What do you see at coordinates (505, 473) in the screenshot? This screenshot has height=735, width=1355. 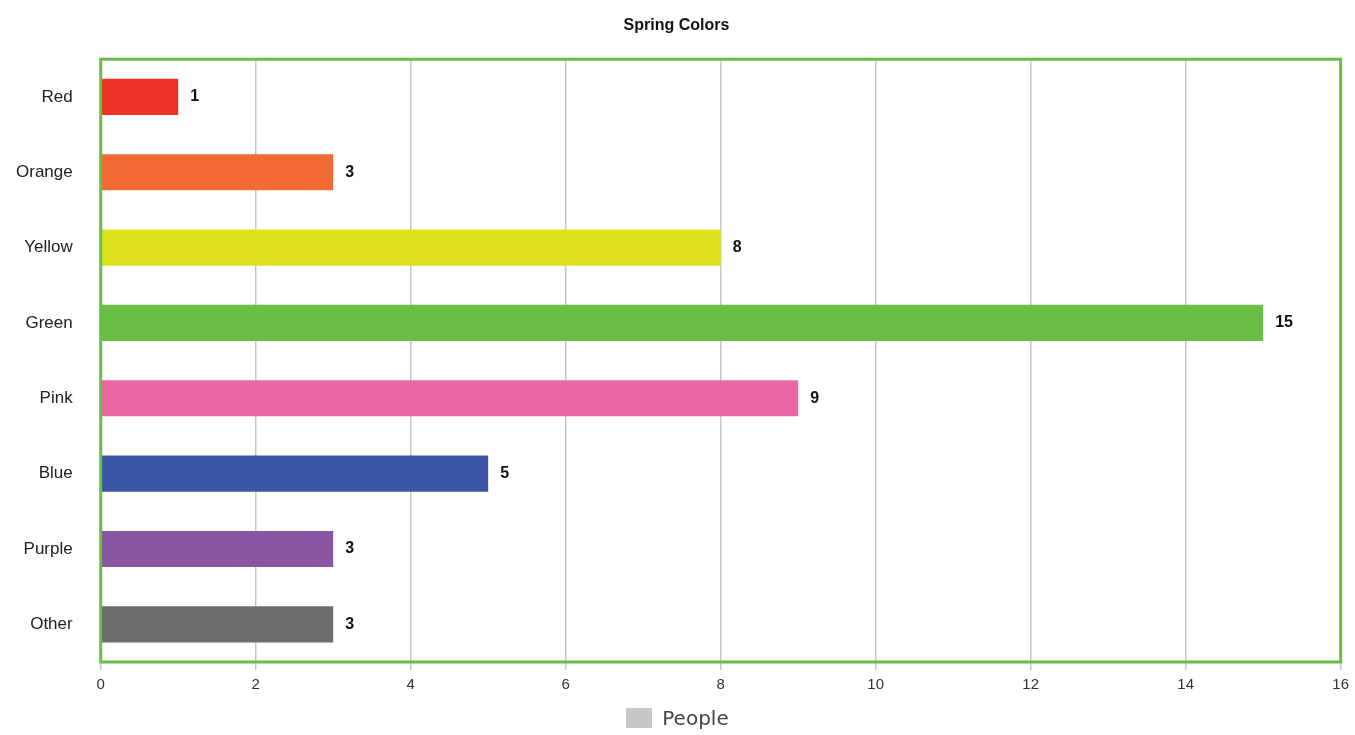 I see `data-label: 5` at bounding box center [505, 473].